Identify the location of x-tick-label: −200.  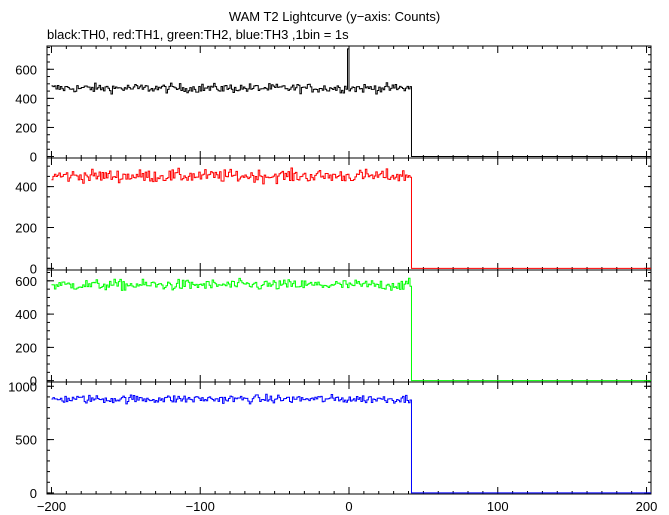
(51, 506).